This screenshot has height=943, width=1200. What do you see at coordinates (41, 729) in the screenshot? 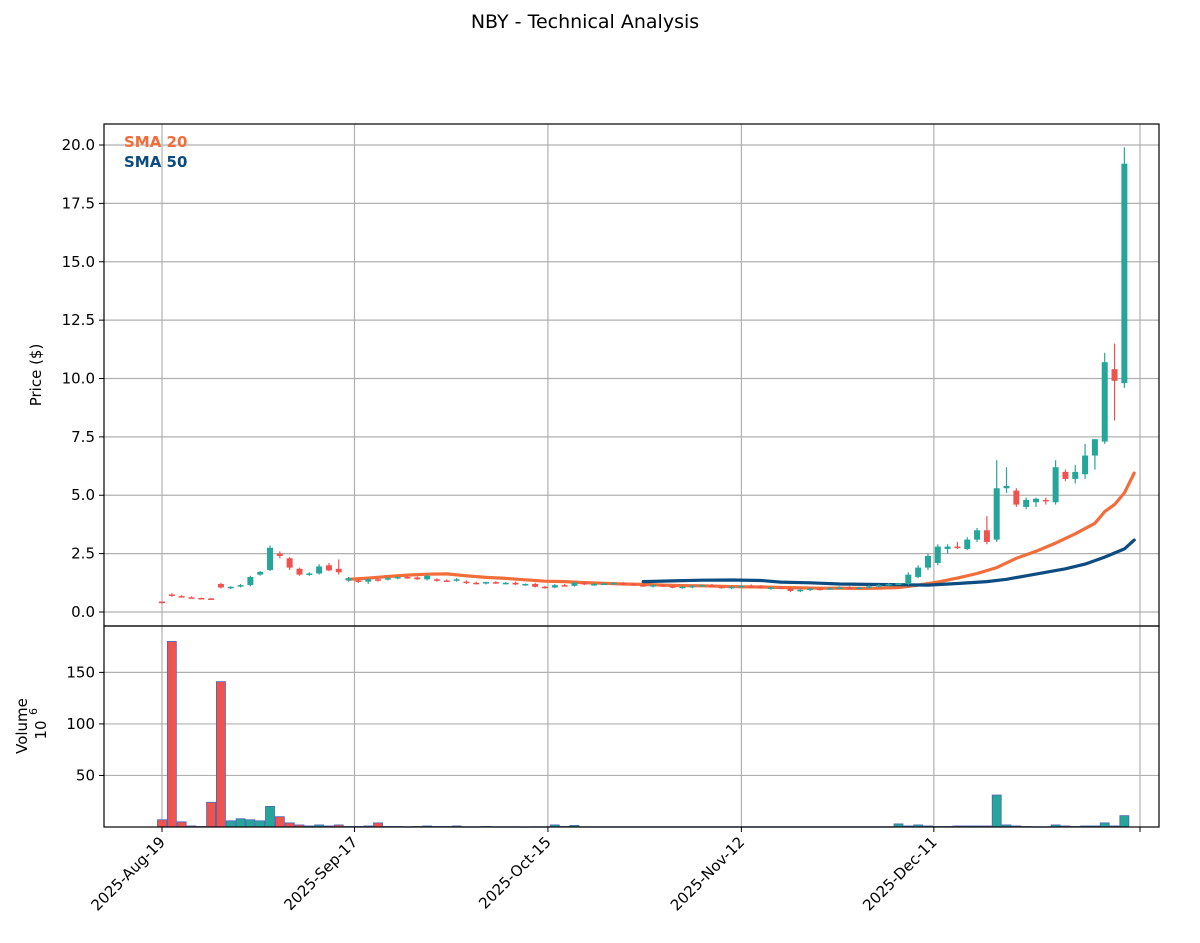
I see `volume-unit-base: 10` at bounding box center [41, 729].